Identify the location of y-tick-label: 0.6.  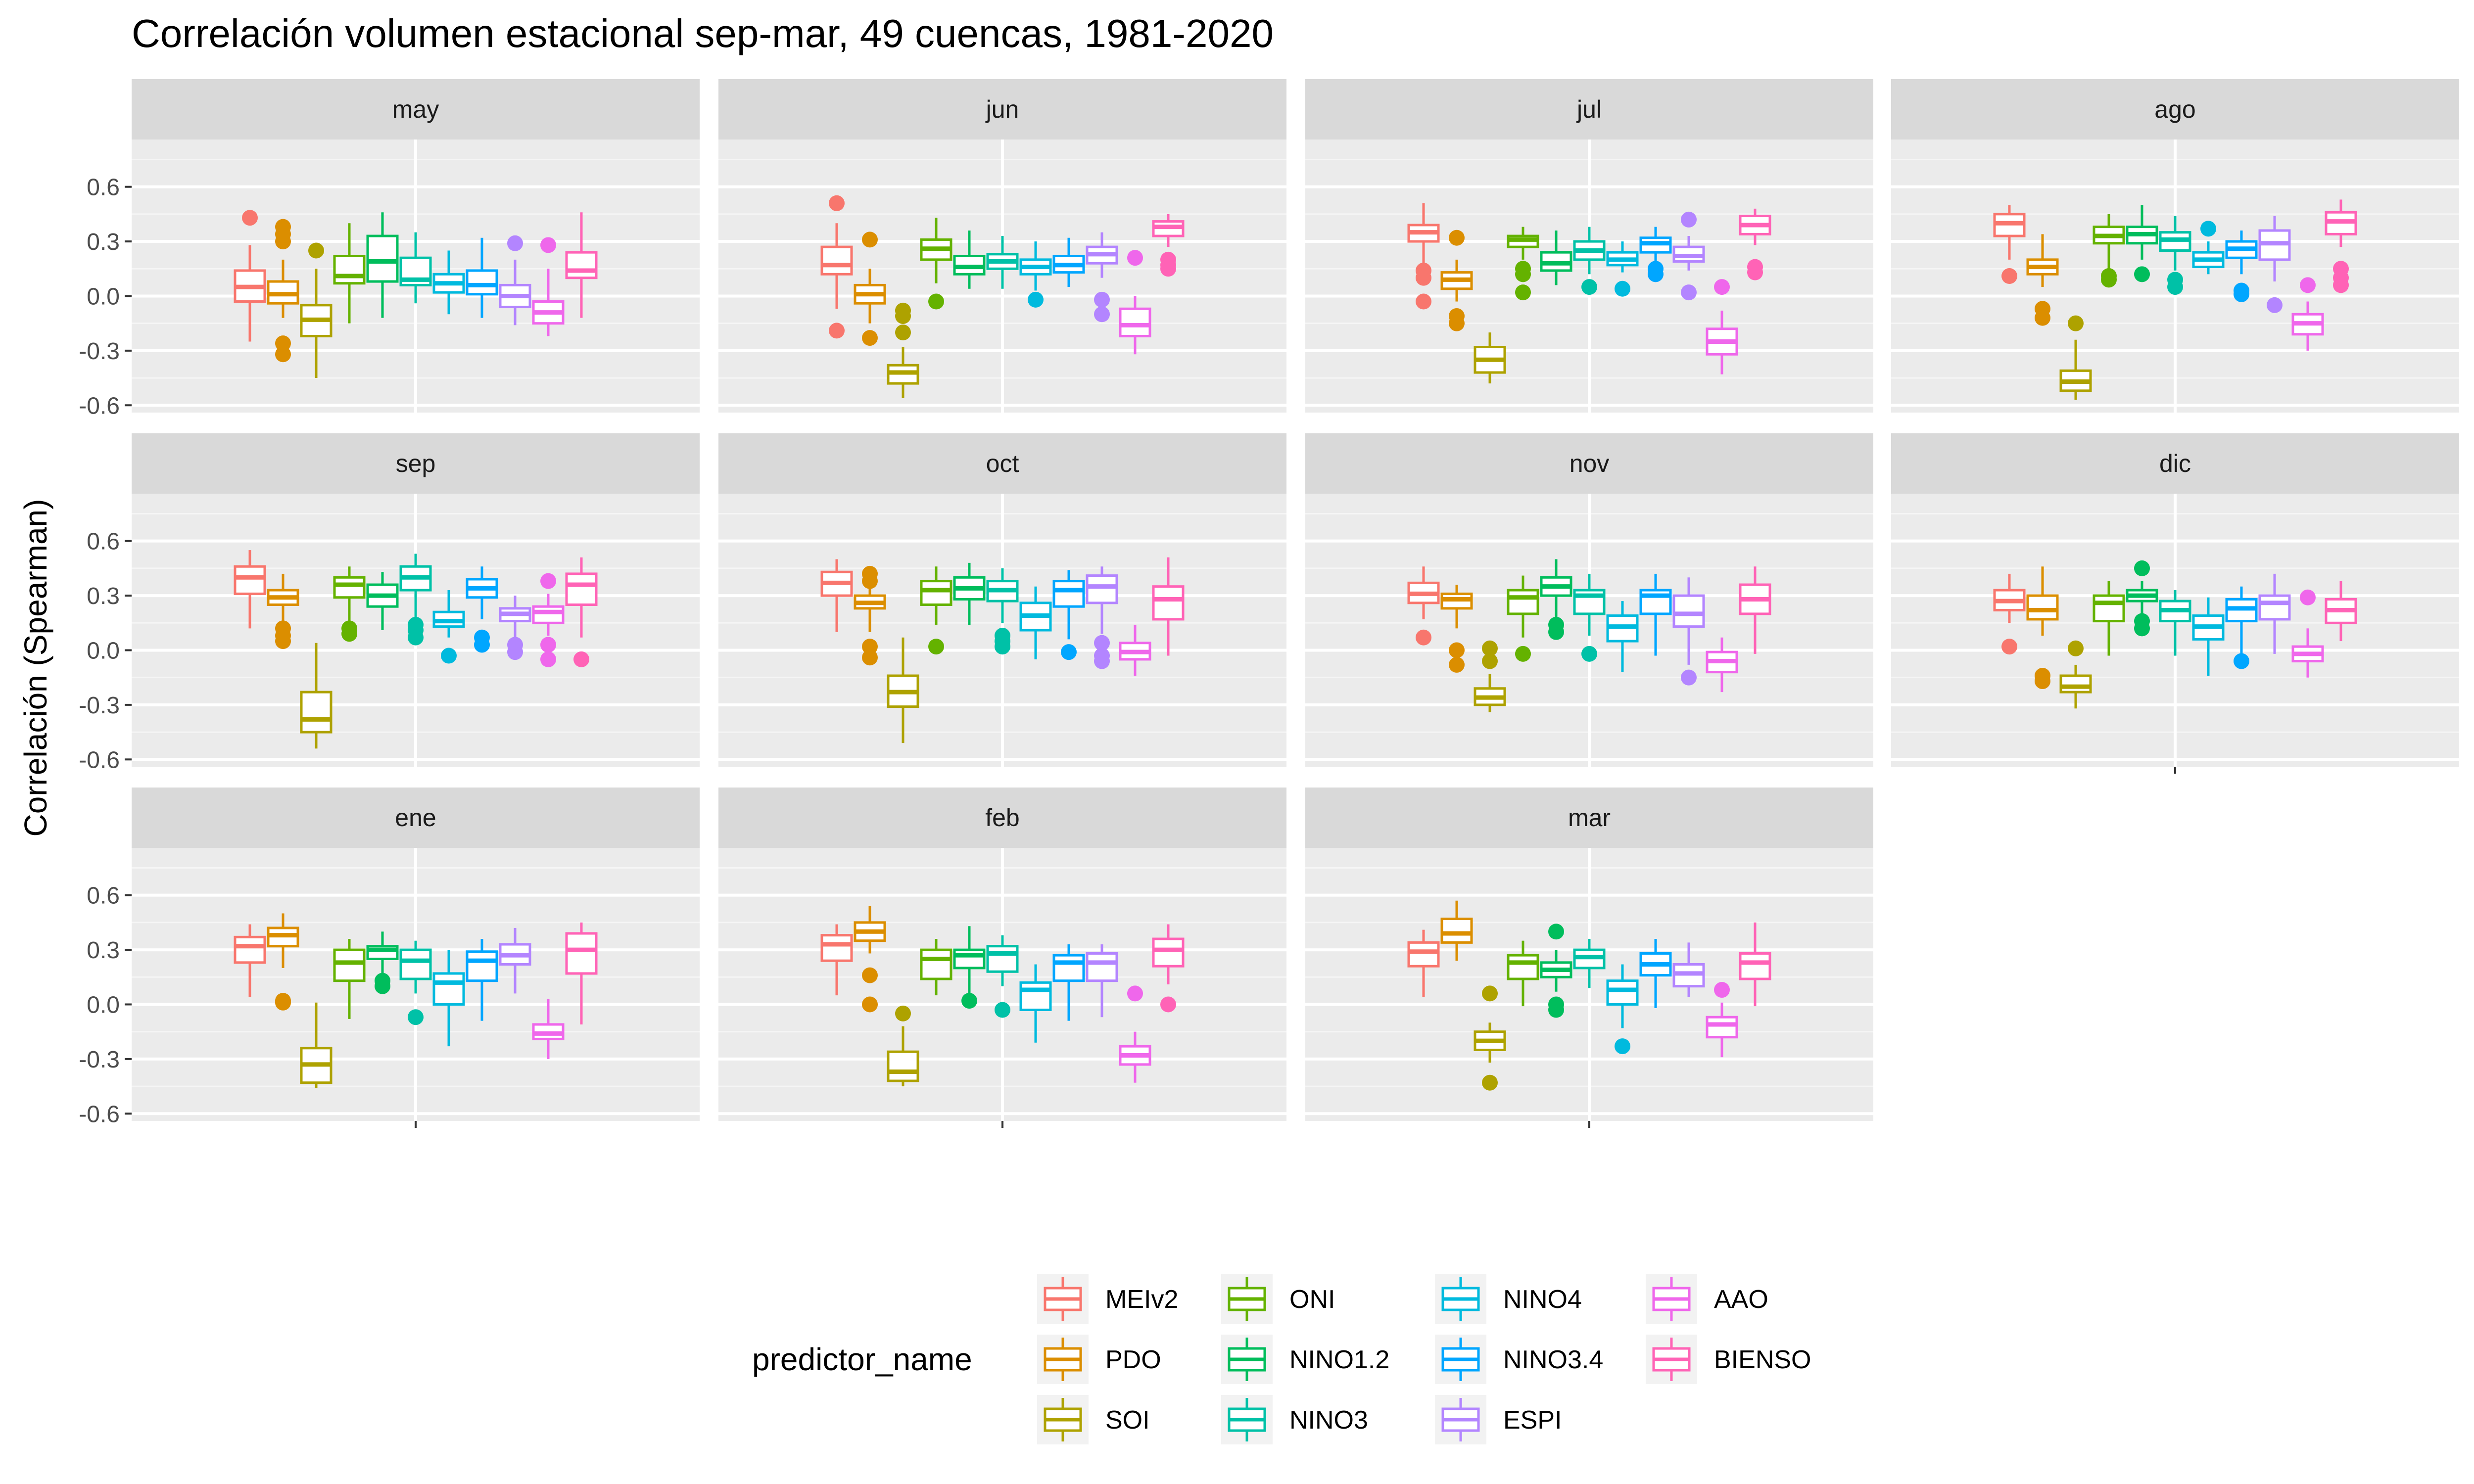
(104, 188).